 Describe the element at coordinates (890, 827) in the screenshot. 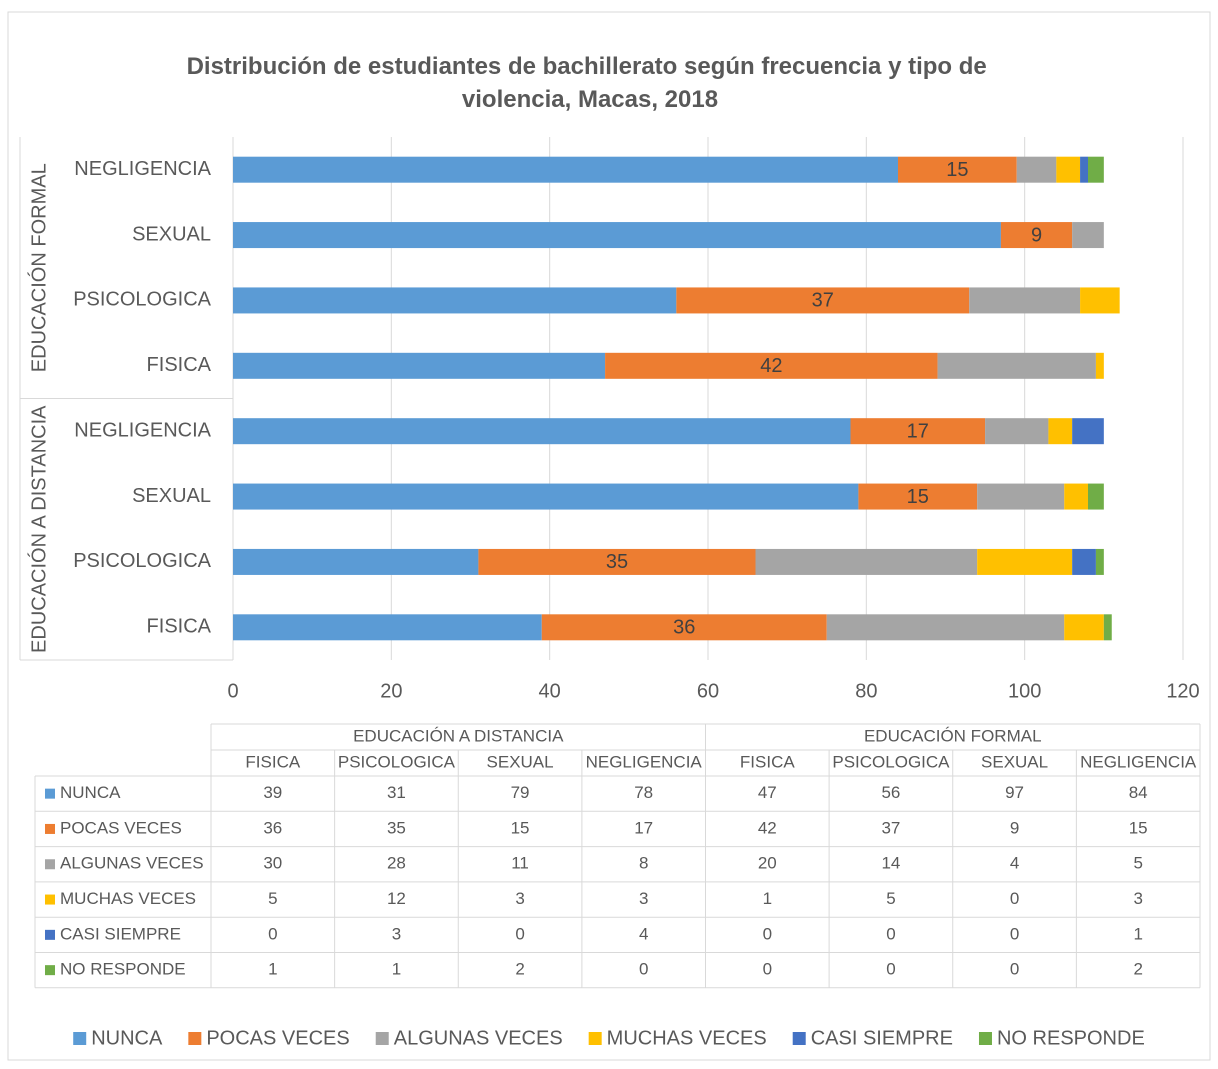

I see `table-cell: 37` at that location.